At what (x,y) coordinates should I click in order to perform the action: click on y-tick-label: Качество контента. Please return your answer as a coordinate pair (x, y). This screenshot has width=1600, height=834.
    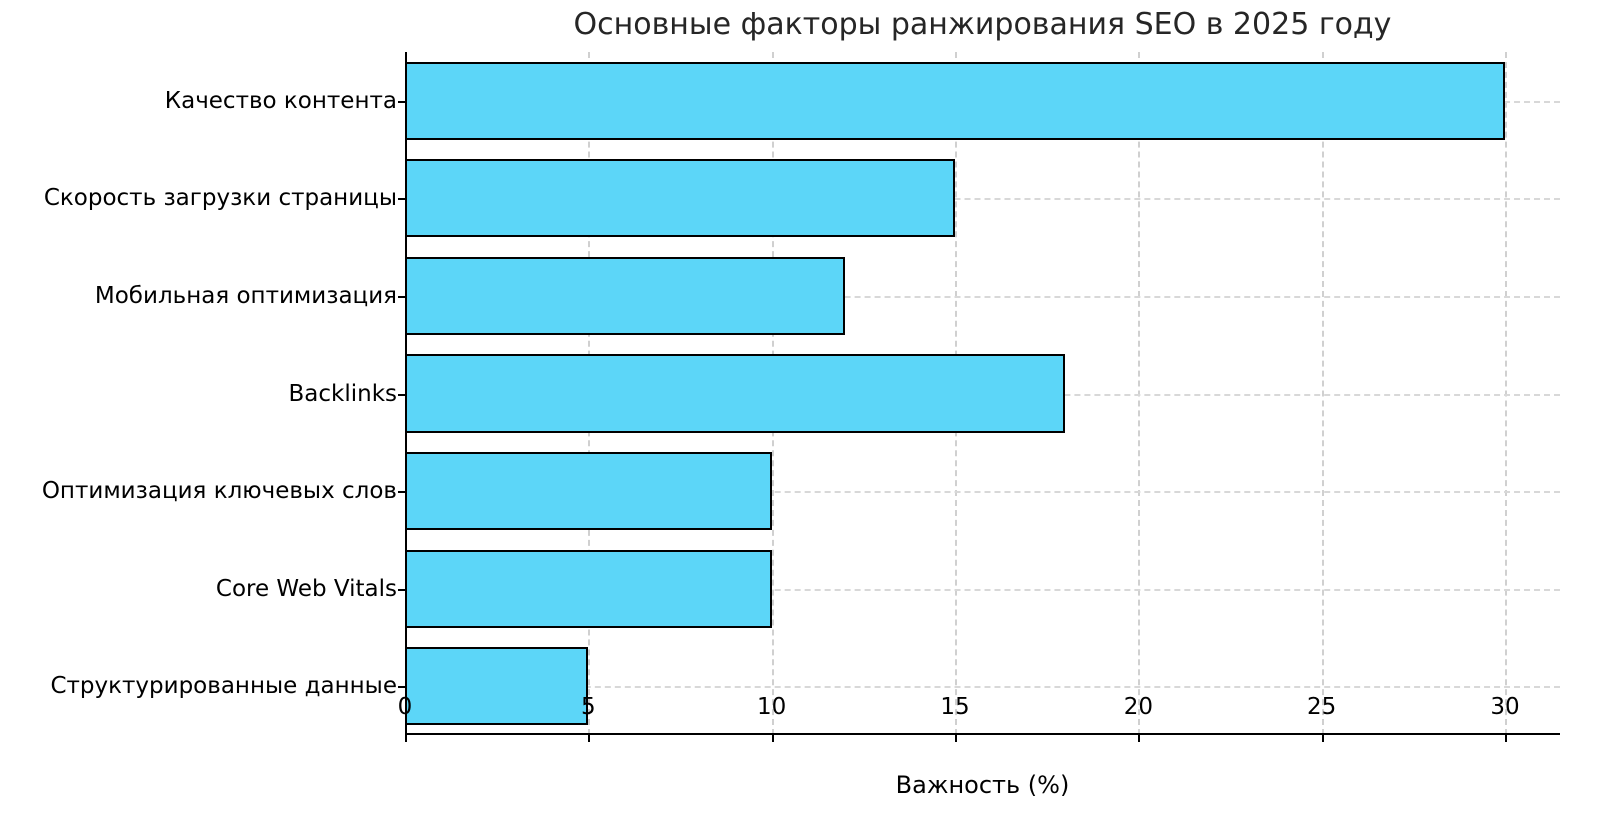
    Looking at the image, I should click on (280, 100).